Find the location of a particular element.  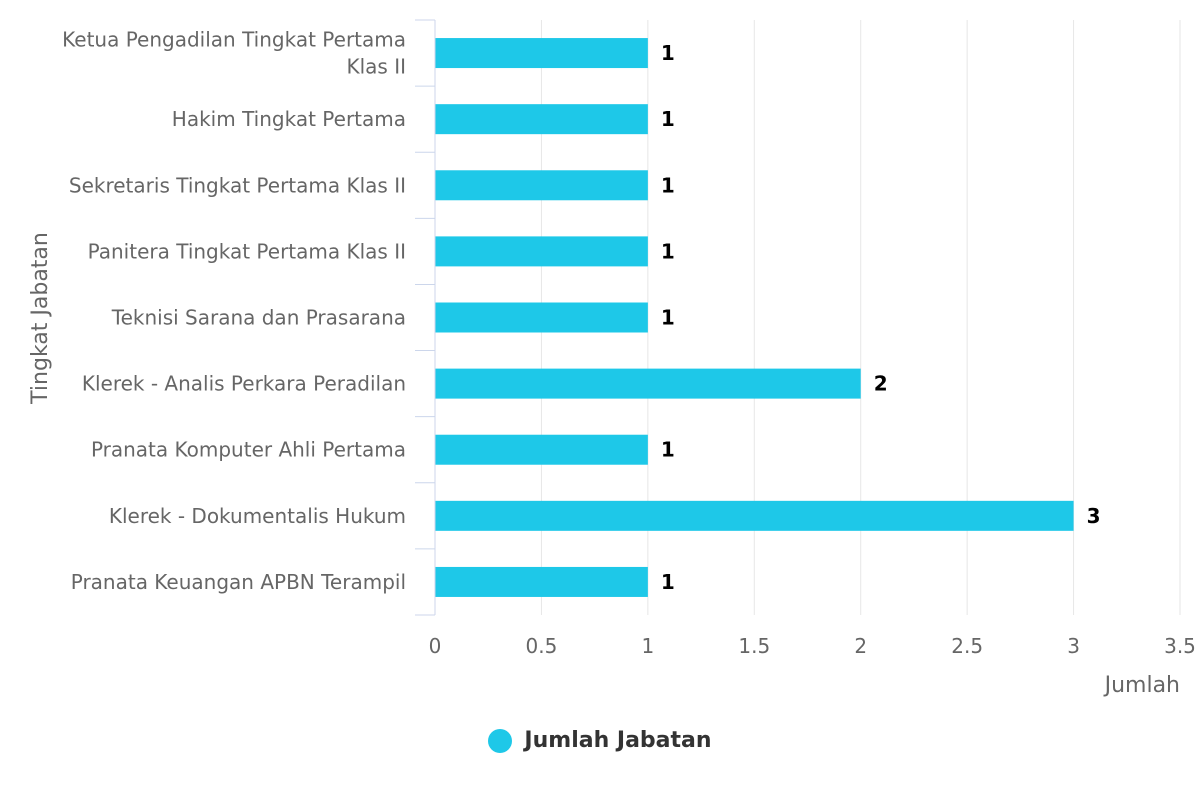

data-label: 3 is located at coordinates (1094, 516).